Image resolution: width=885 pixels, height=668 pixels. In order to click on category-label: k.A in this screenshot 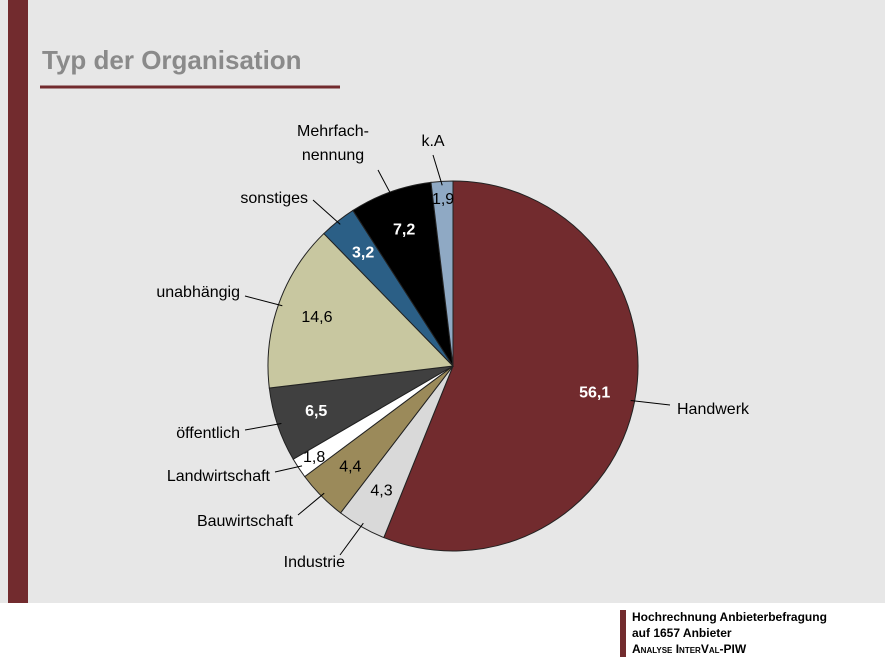, I will do `click(432, 141)`.